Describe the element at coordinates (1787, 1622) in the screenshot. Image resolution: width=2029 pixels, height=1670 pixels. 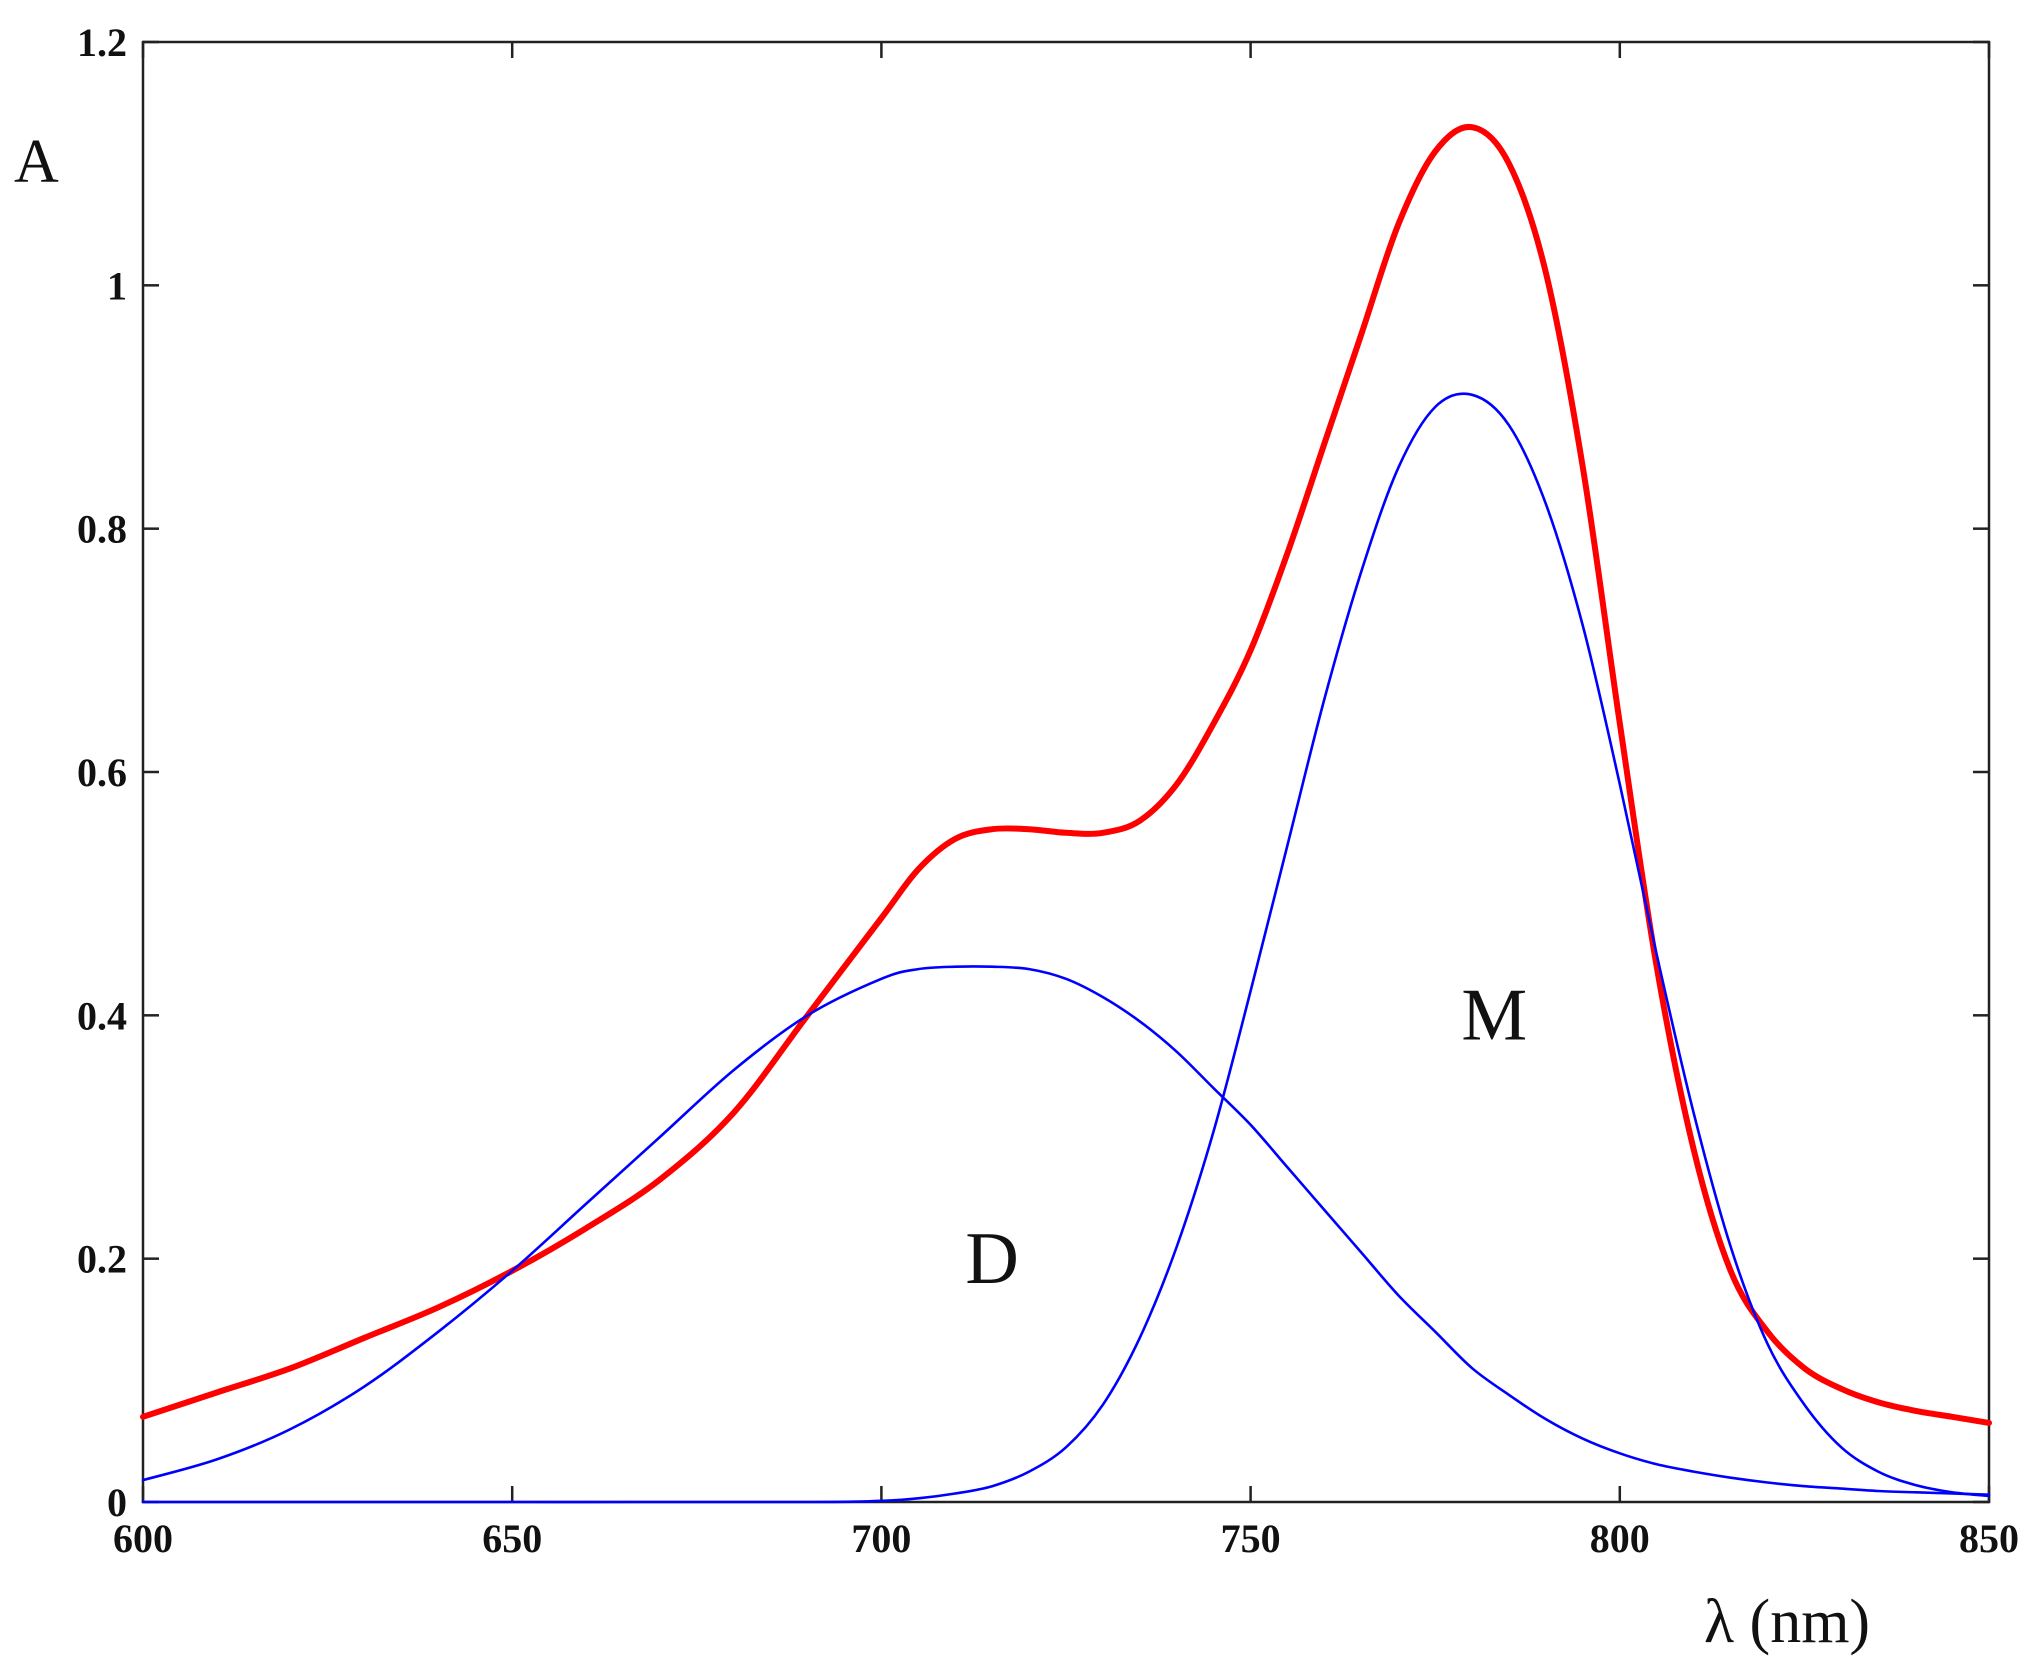
I see `x-axis-title: λ (nm)` at that location.